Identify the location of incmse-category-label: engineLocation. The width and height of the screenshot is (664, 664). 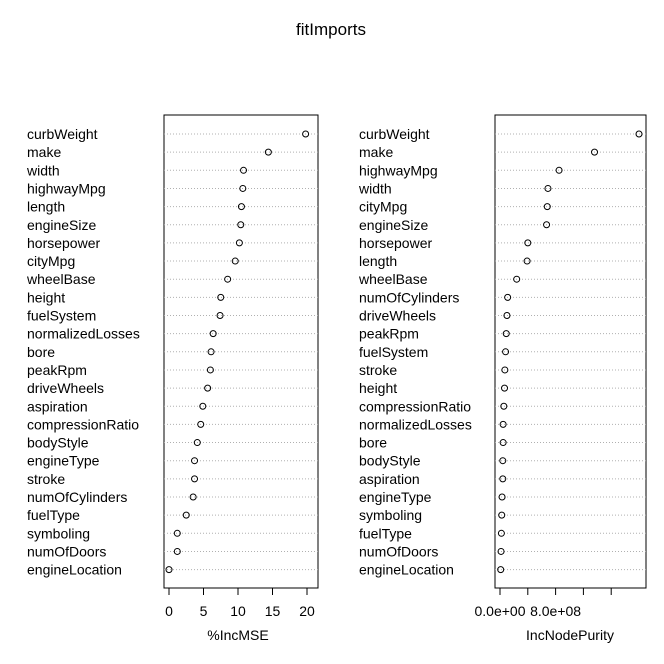
(74, 570).